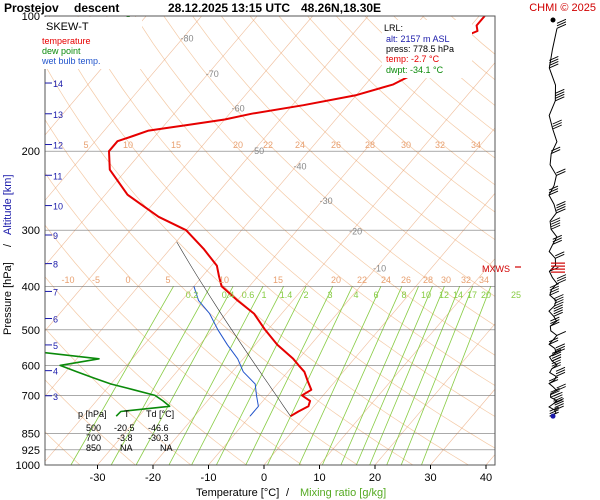 The image size is (600, 500). I want to click on lrl-box-background, so click(427, 49).